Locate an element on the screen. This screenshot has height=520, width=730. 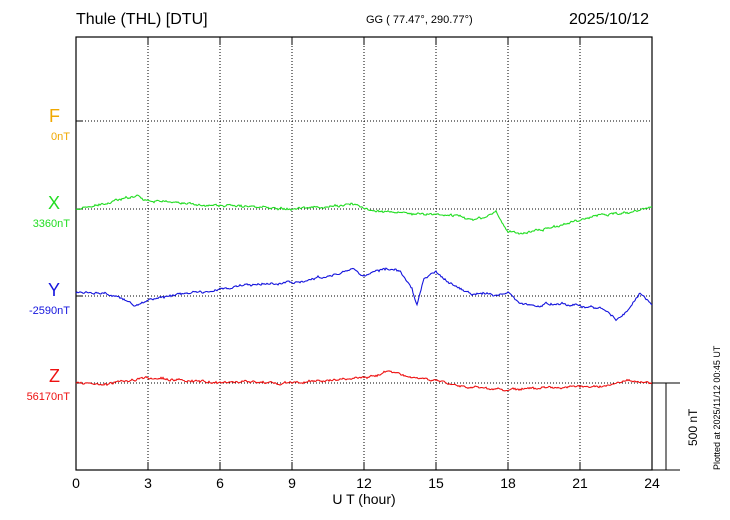
series-base-y: -2590nT is located at coordinates (49, 311).